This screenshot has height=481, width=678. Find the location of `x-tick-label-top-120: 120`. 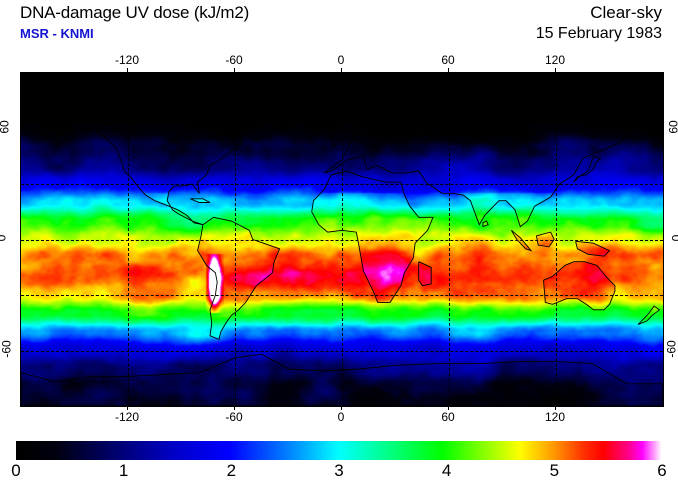

x-tick-label-top-120: 120 is located at coordinates (555, 60).